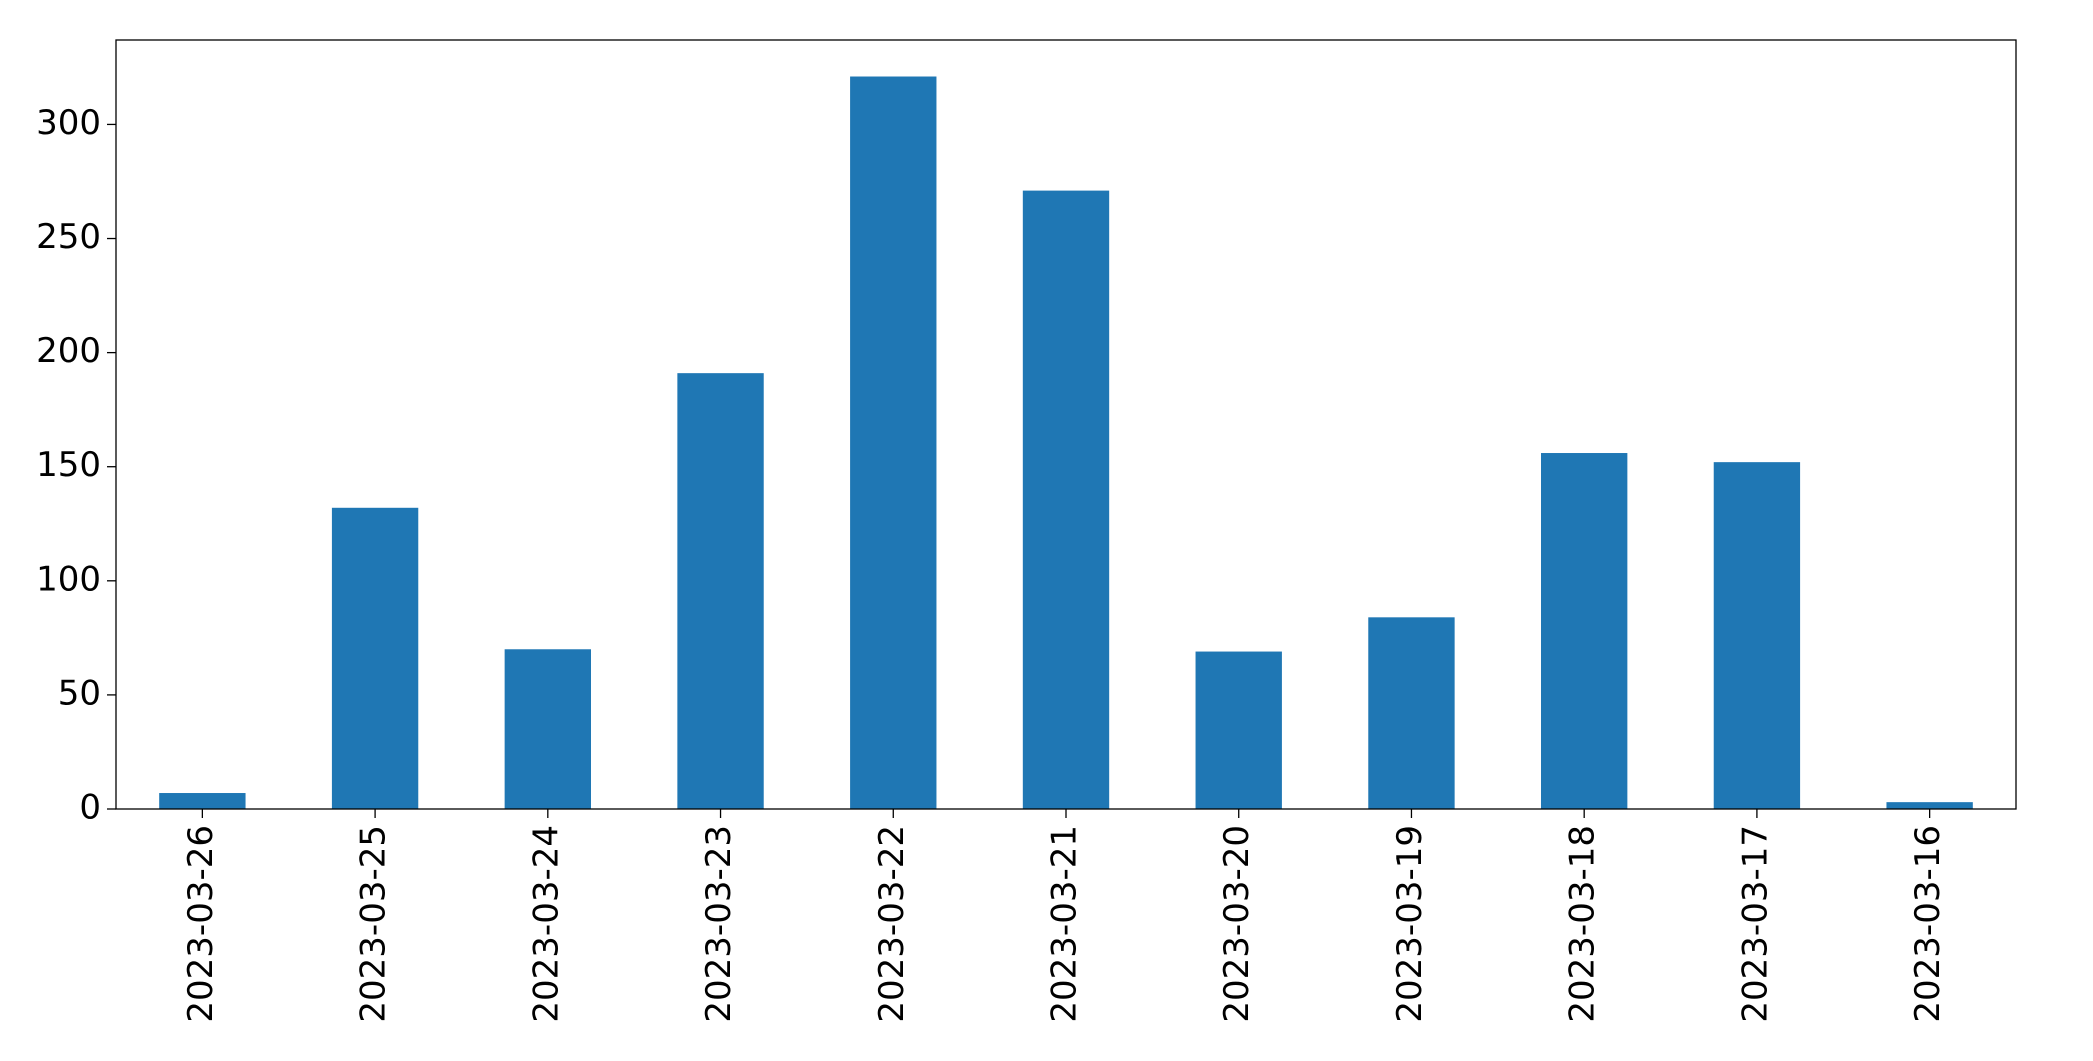 The width and height of the screenshot is (2093, 1061). What do you see at coordinates (68, 123) in the screenshot?
I see `y-tick-label: 300` at bounding box center [68, 123].